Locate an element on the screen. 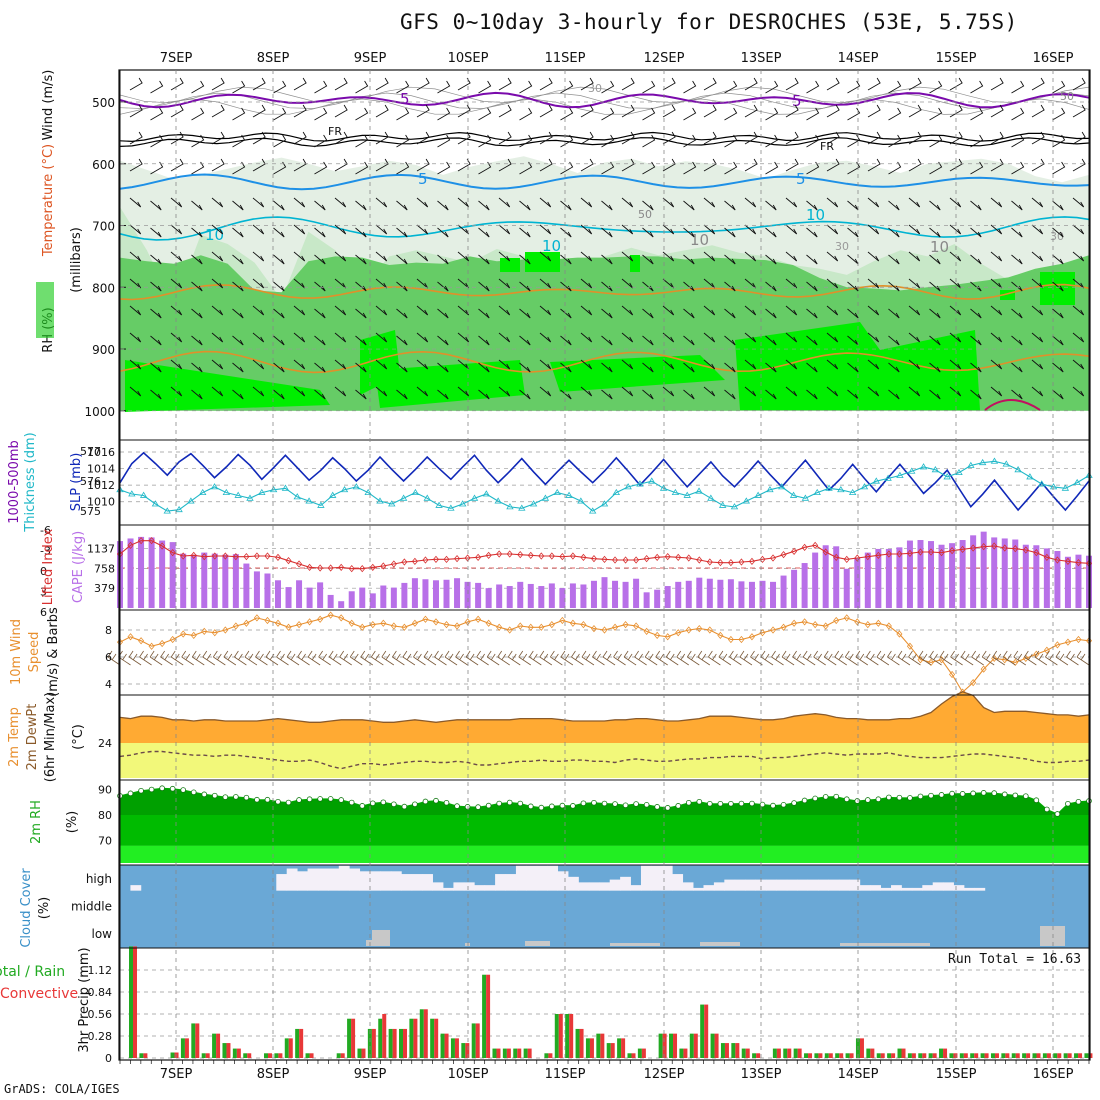 The image size is (1100, 1100). temperature-axis-label-2: (6hr Min/Max) is located at coordinates (50, 737).